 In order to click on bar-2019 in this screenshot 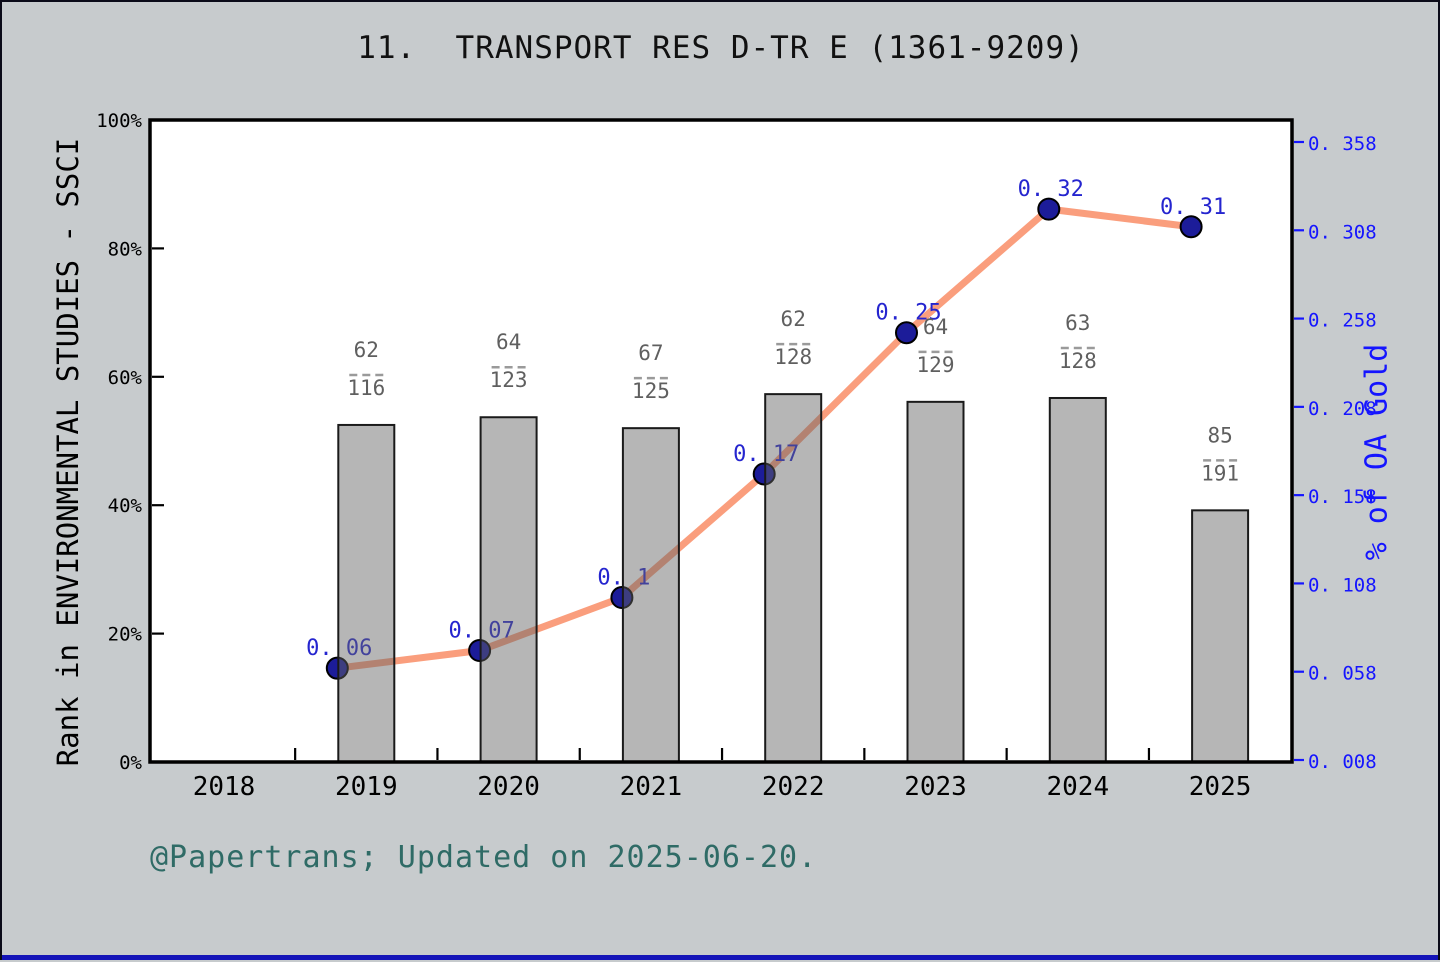, I will do `click(366, 593)`.